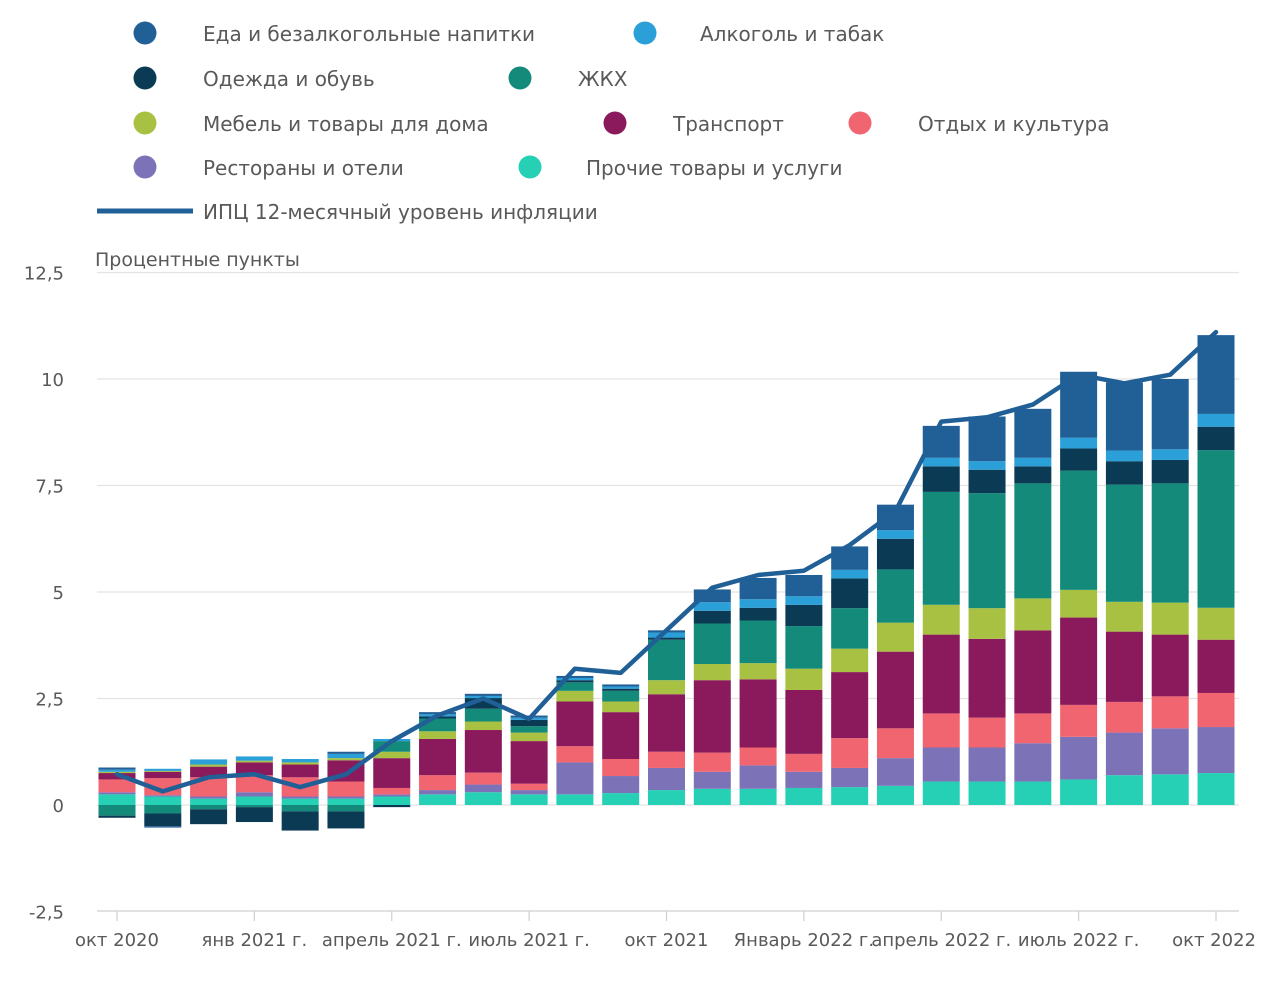 This screenshot has width=1280, height=991. I want to click on legend-marker-прочие-товары-и-услуги, so click(530, 167).